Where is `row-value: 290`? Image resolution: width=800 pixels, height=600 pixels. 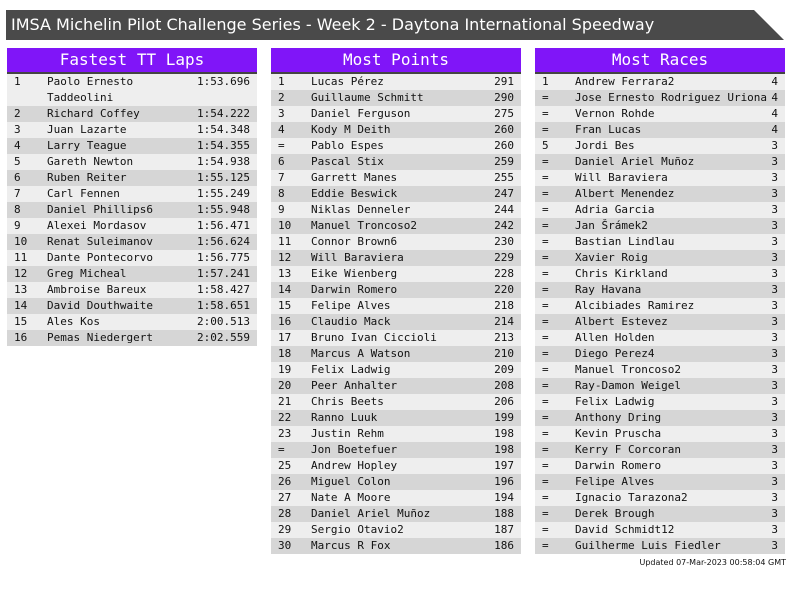
row-value: 290 is located at coordinates (504, 97).